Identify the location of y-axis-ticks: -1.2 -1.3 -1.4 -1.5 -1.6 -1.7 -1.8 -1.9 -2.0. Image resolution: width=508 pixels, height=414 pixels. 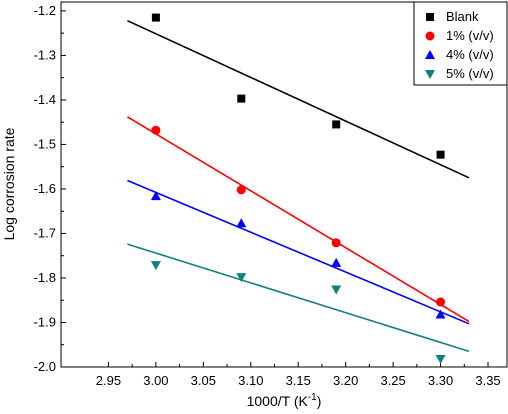
(50, 188).